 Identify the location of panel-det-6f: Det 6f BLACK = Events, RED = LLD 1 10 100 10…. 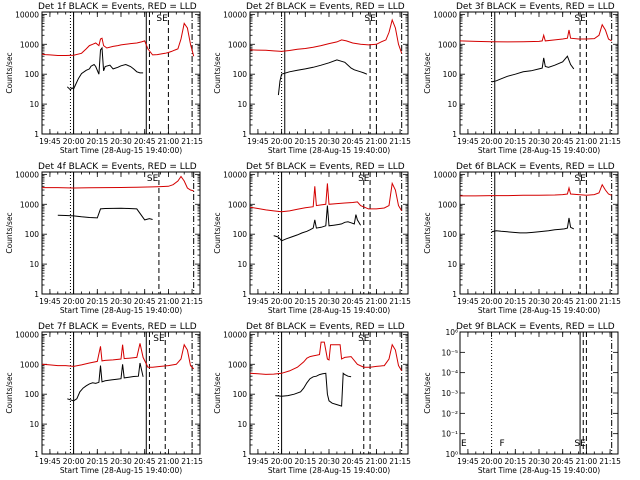
(522, 238).